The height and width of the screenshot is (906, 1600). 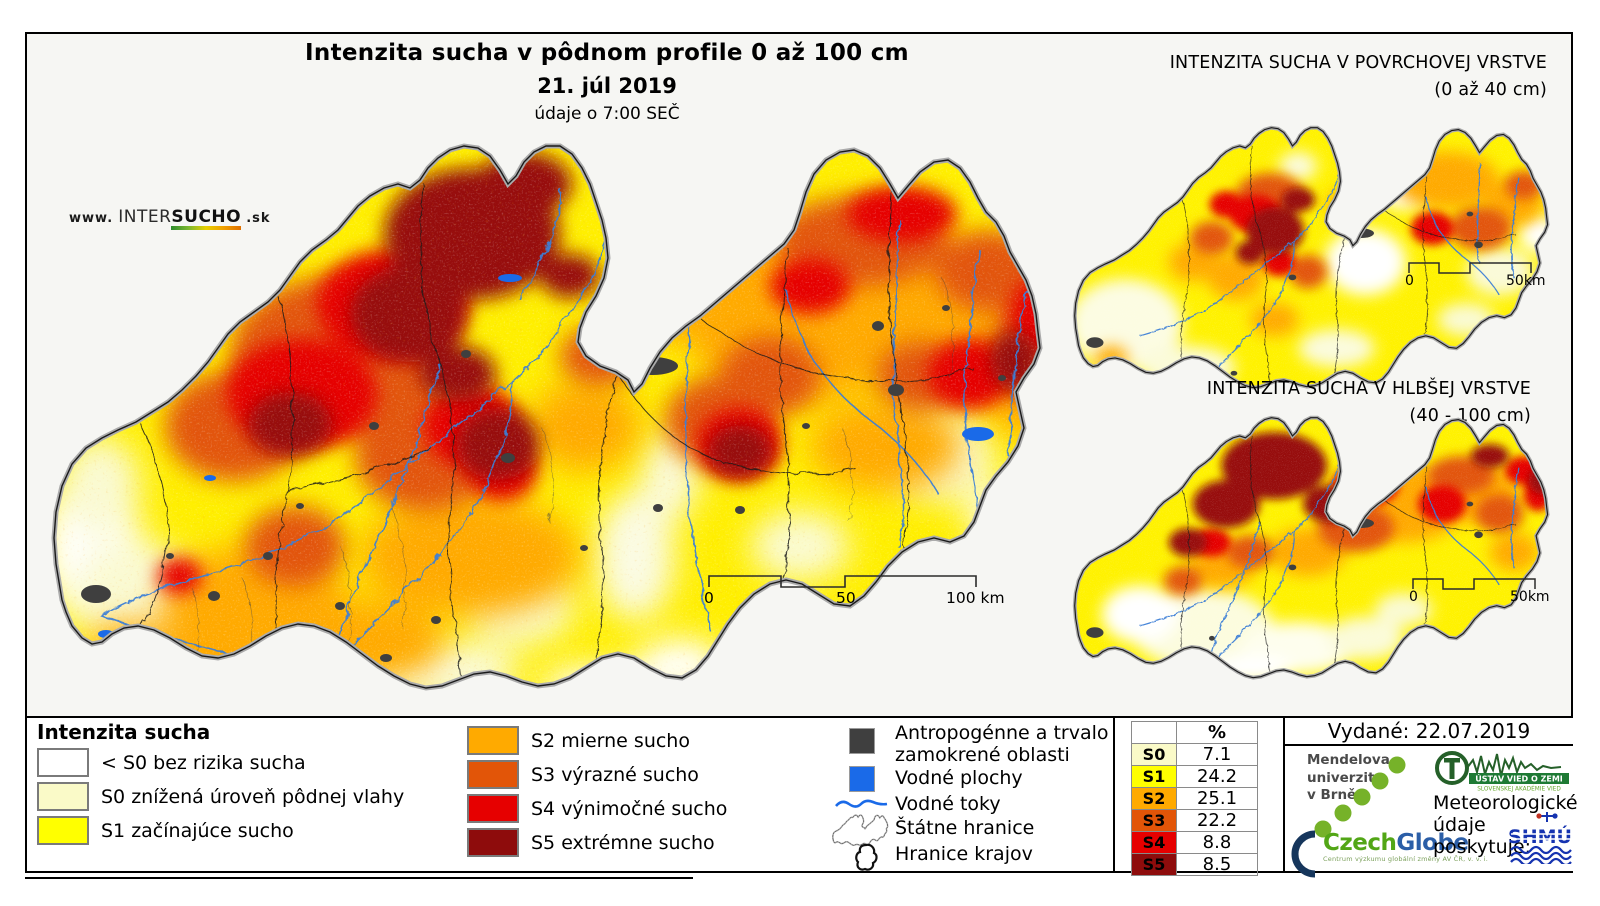 I want to click on legend-label: S4 výnimočné sucho, so click(x=629, y=808).